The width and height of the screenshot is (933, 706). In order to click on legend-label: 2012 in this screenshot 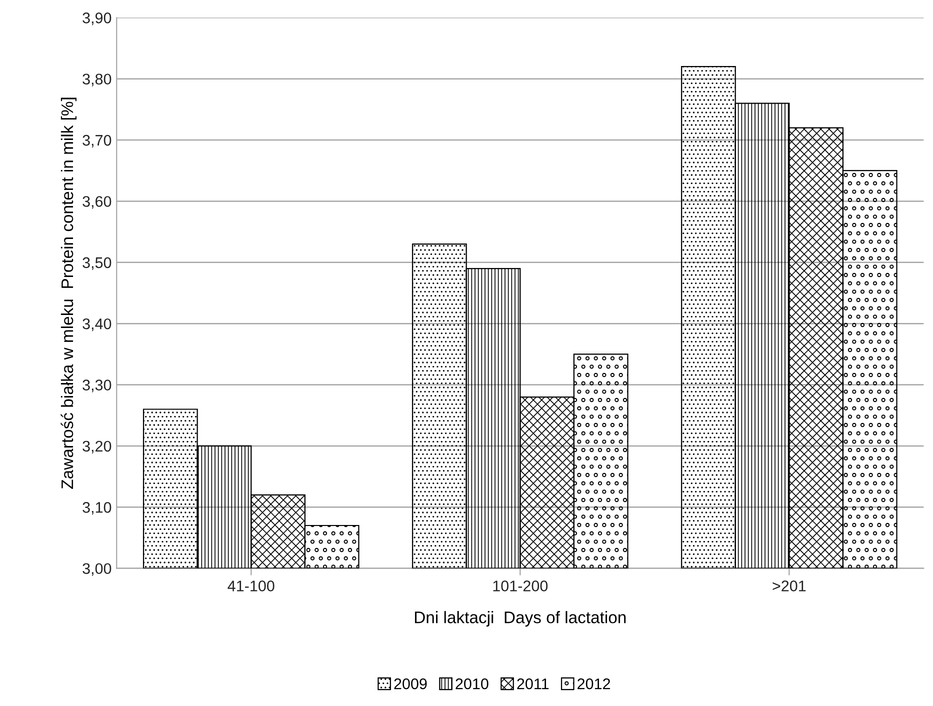, I will do `click(594, 684)`.